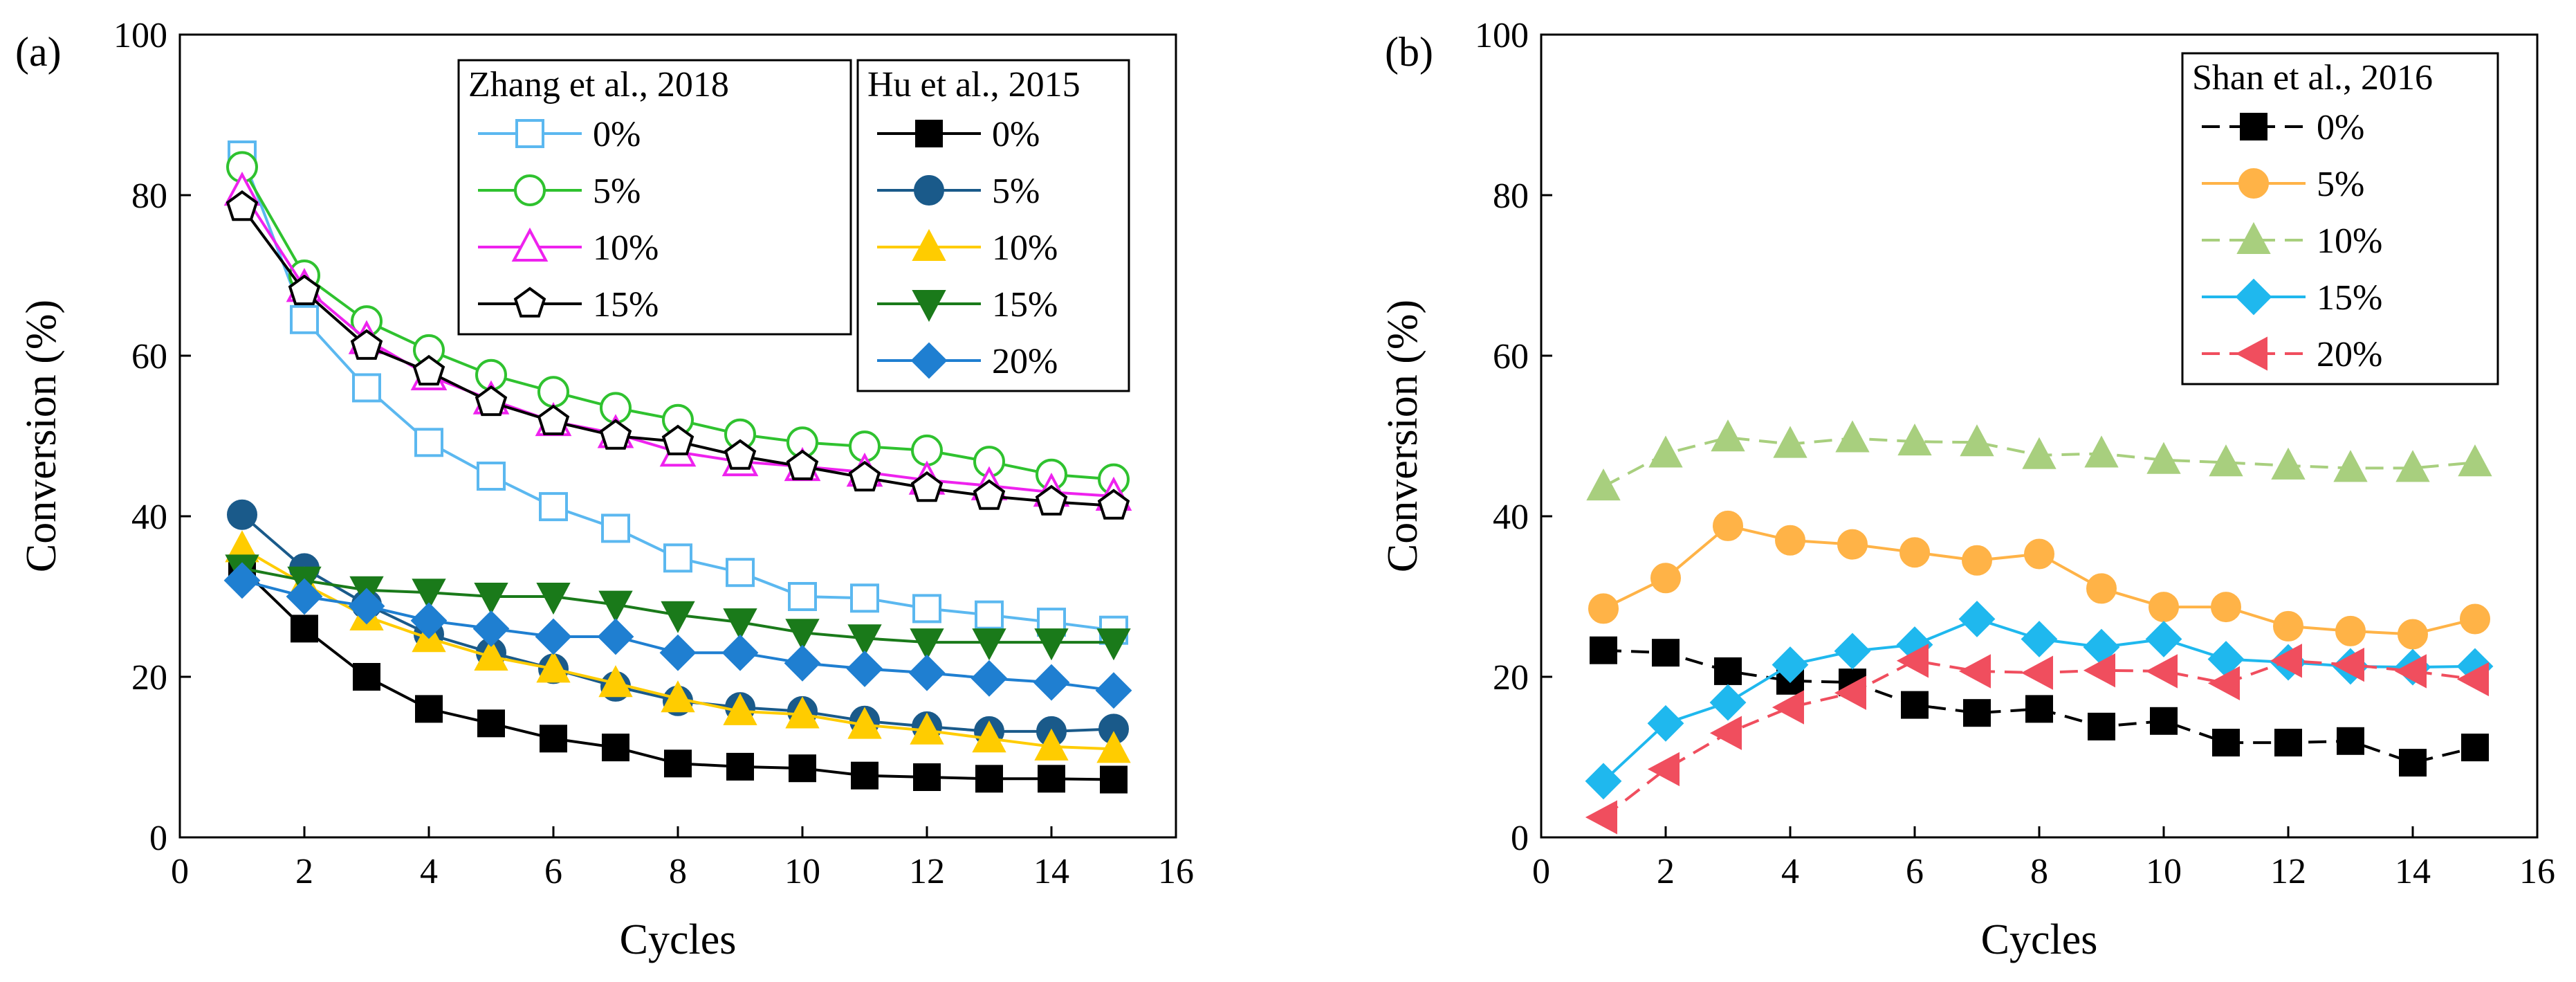 This screenshot has width=2576, height=982. What do you see at coordinates (2349, 354) in the screenshot?
I see `panel-b-legend-label-20: 20%` at bounding box center [2349, 354].